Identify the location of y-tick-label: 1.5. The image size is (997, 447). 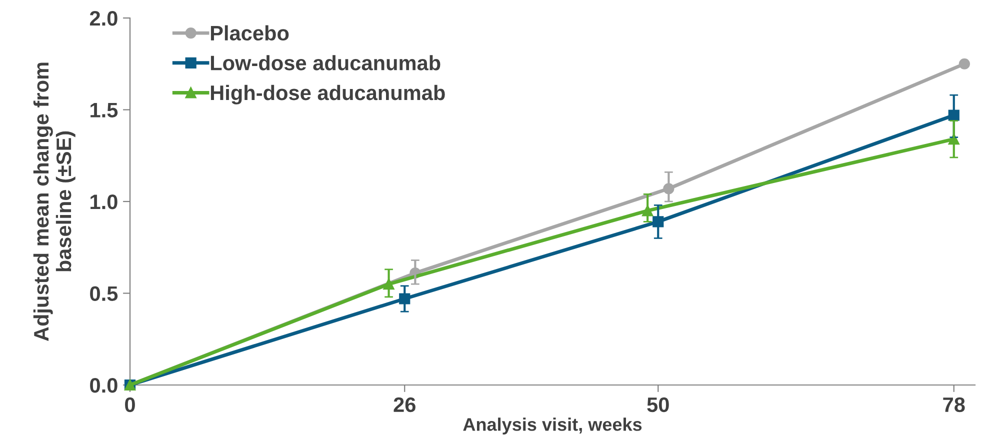
(104, 110).